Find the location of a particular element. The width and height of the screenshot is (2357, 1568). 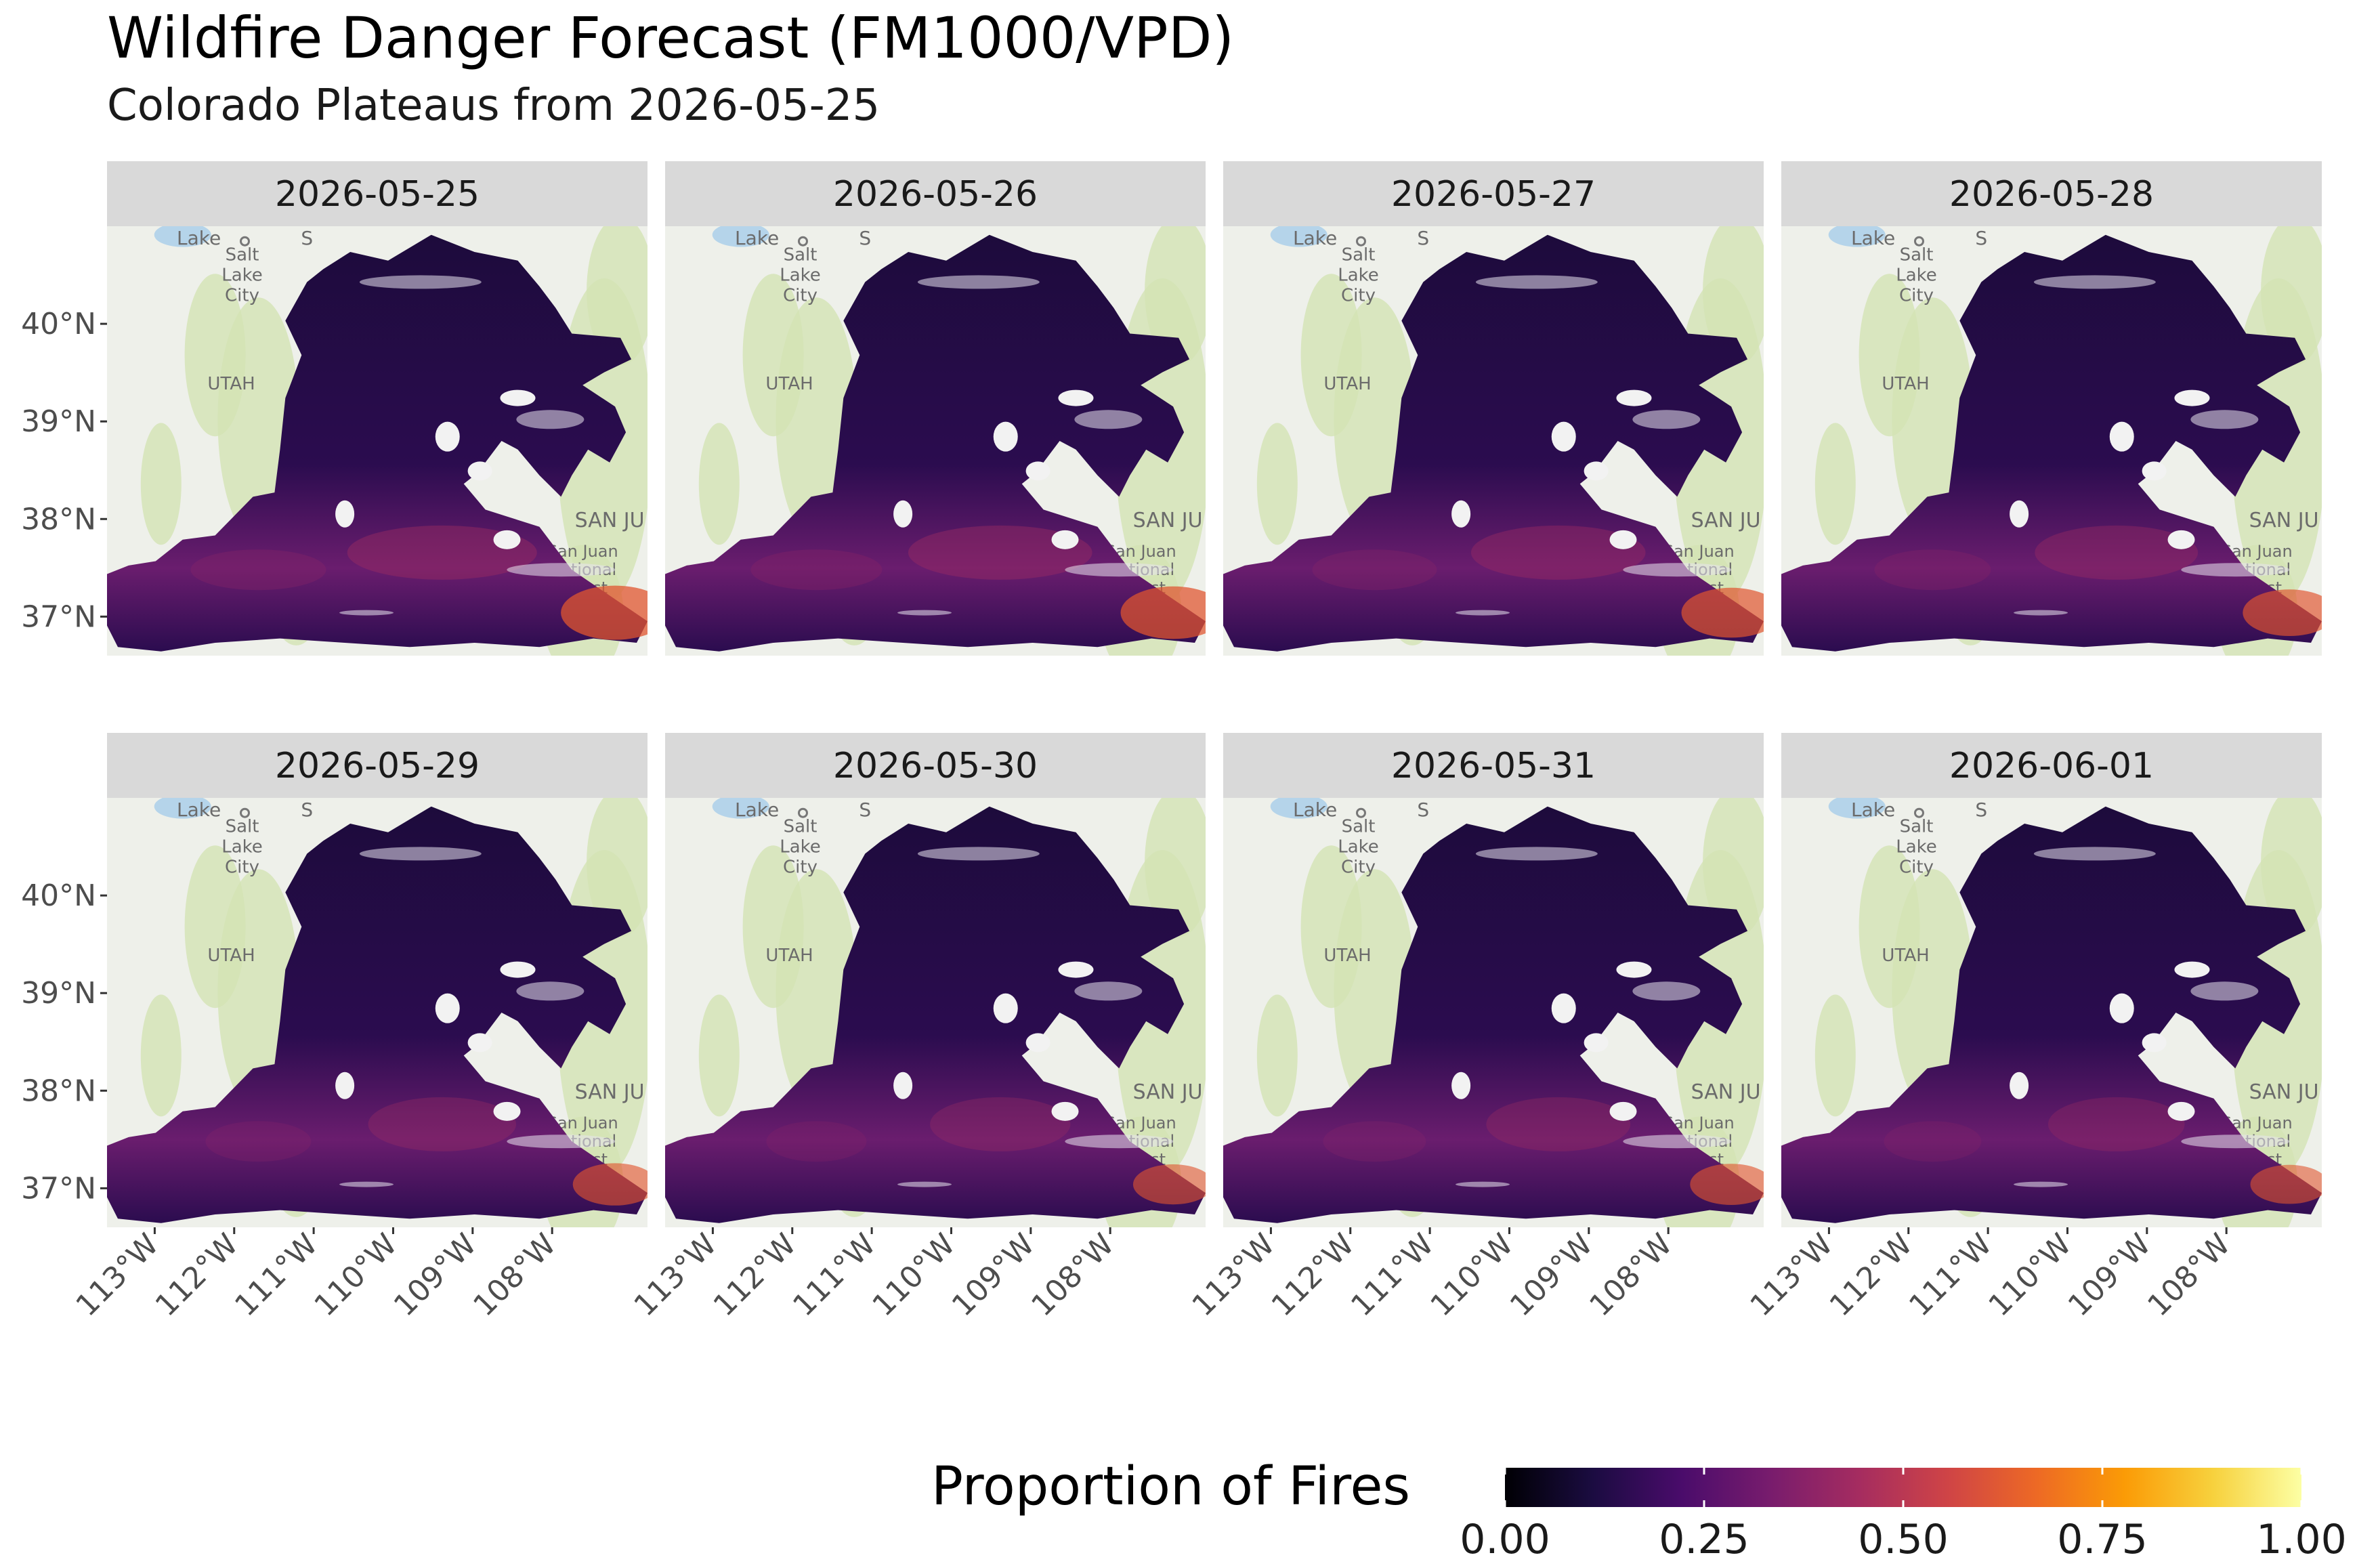

facet-strip-label: 2026-05-30 is located at coordinates (935, 766).